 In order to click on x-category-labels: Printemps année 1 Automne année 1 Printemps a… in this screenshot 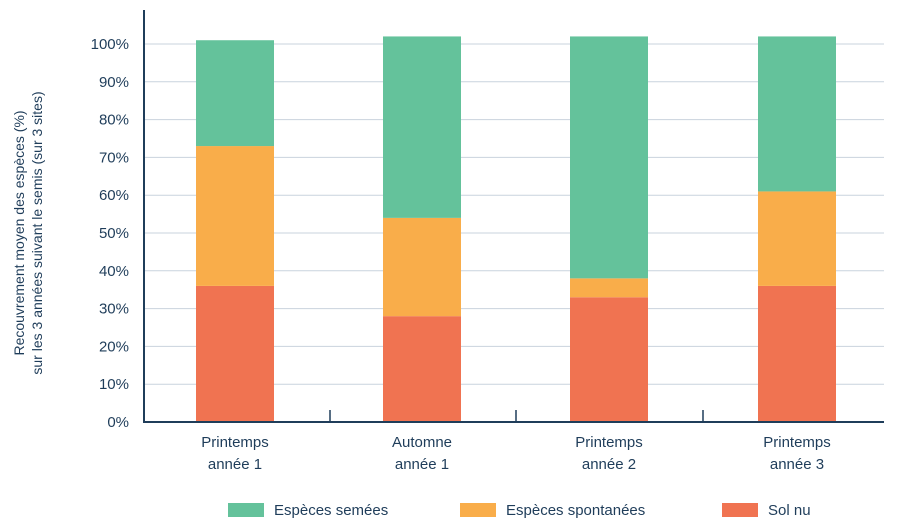, I will do `click(516, 453)`.